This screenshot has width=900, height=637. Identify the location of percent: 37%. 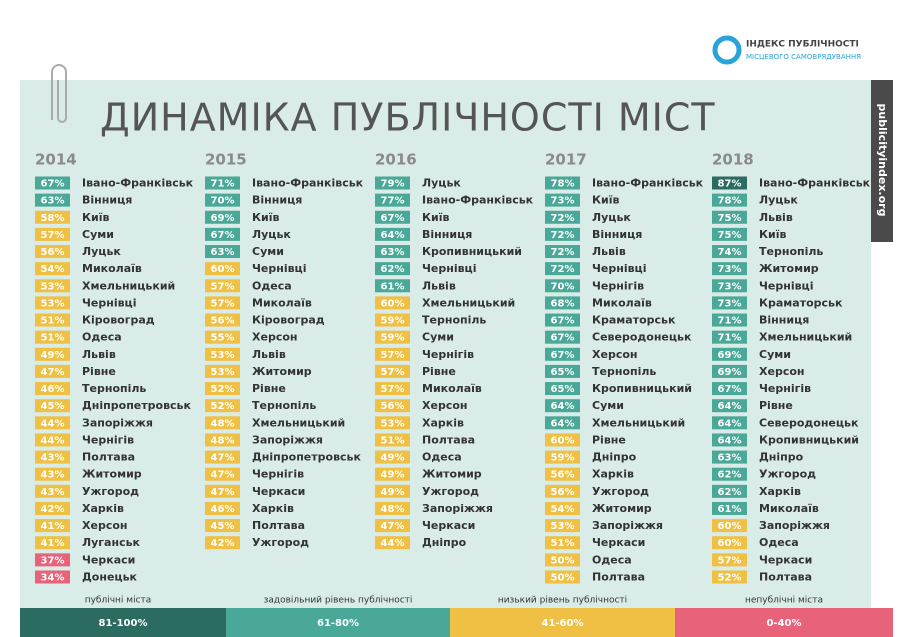
(53, 560).